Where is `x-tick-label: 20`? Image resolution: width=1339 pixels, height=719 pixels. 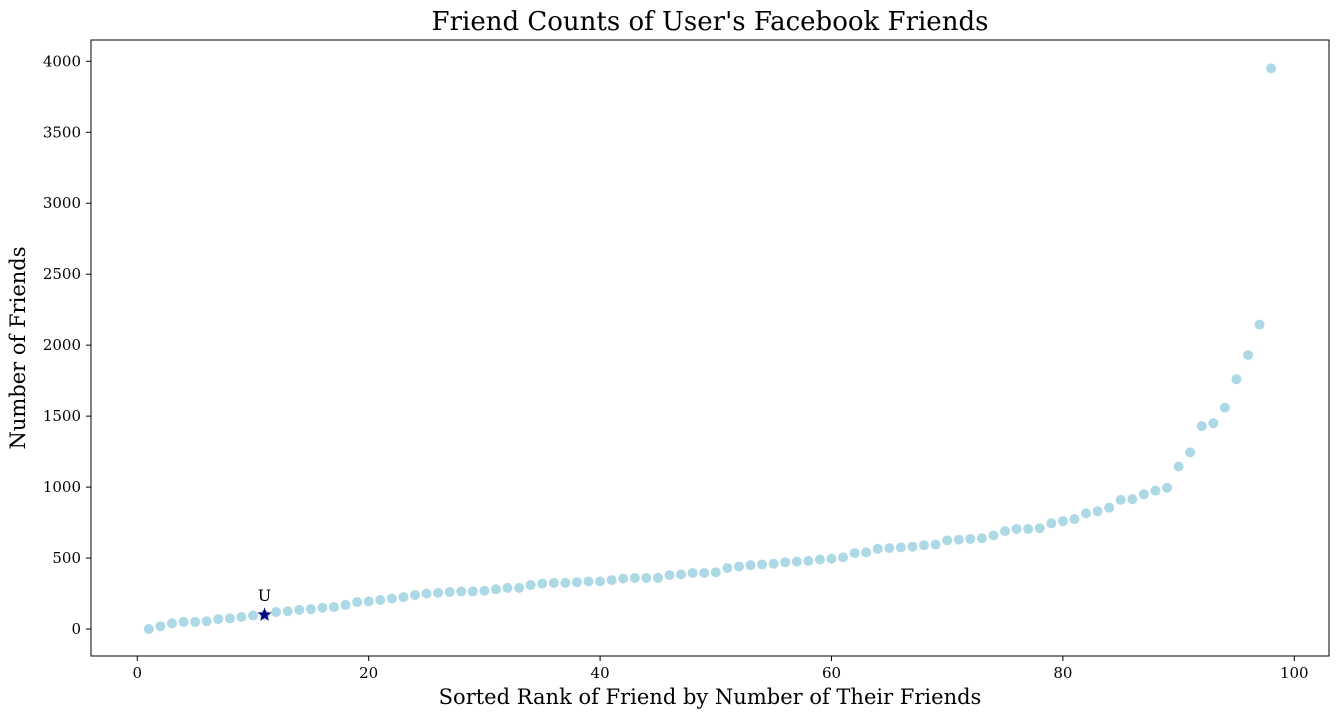
x-tick-label: 20 is located at coordinates (368, 673).